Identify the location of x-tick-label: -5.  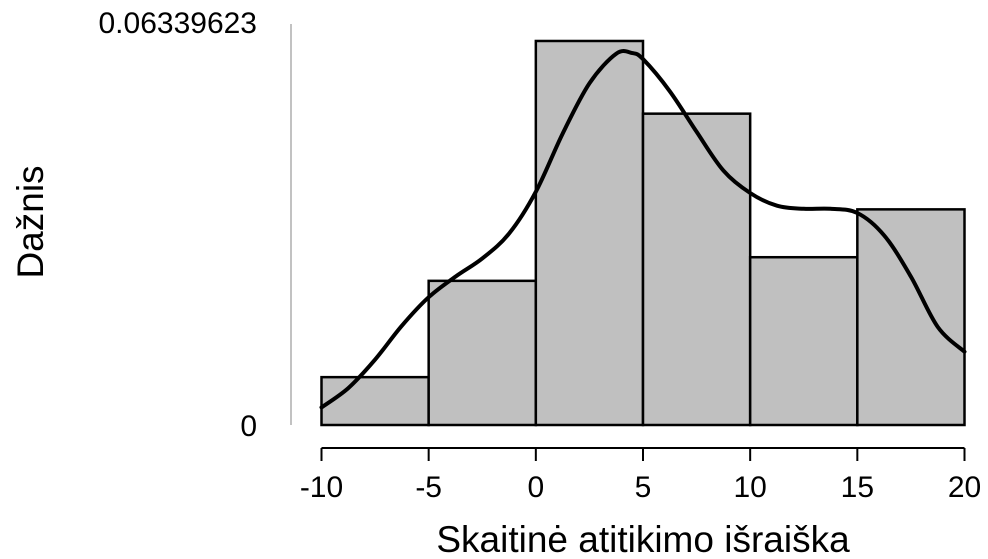
(428, 487).